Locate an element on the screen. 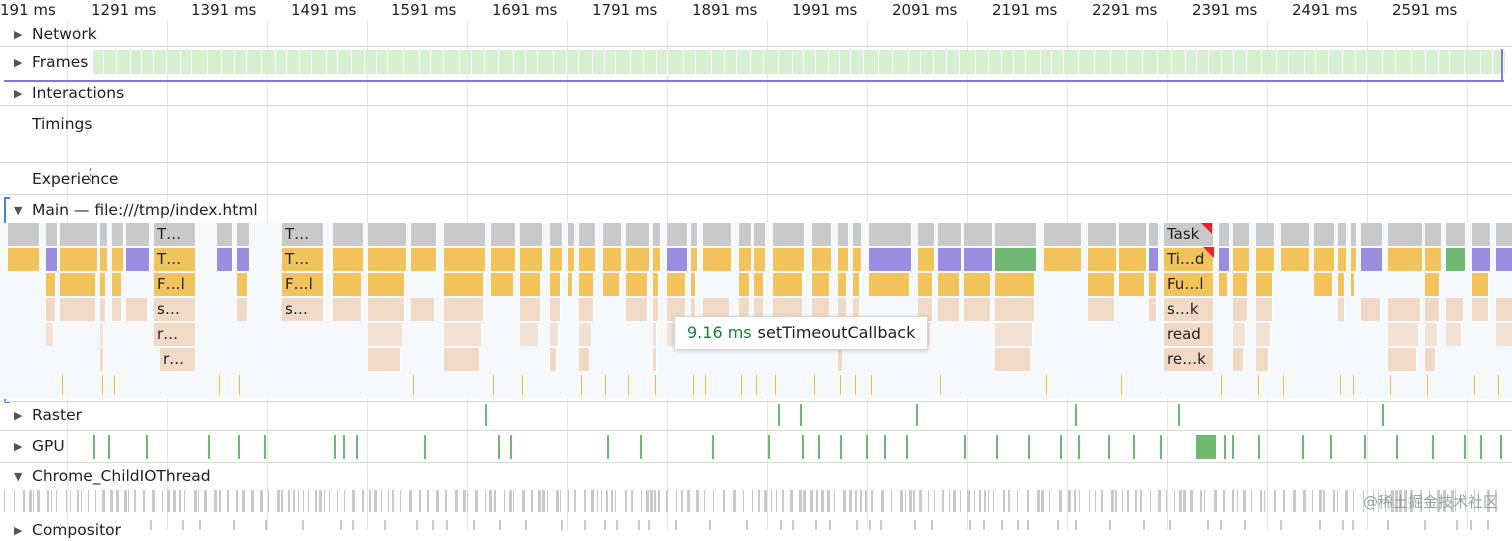 Image resolution: width=1512 pixels, height=541 pixels. divider is located at coordinates (756, 401).